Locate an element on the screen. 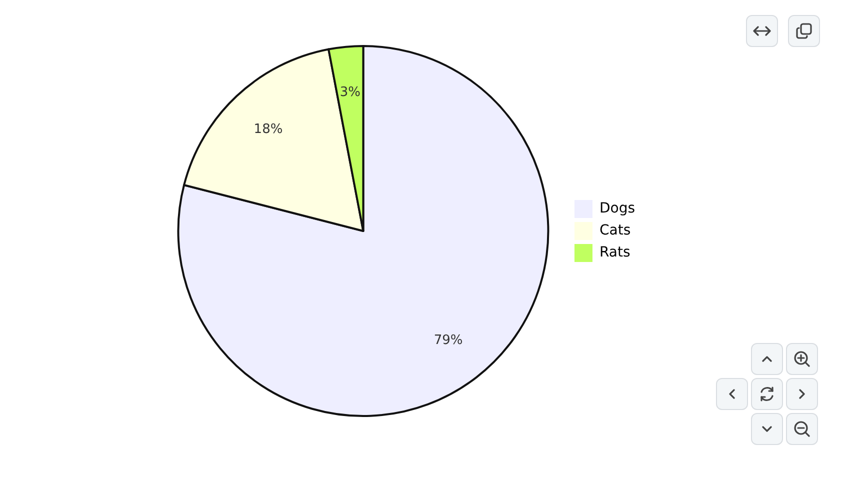  legend-label: Cats is located at coordinates (615, 230).